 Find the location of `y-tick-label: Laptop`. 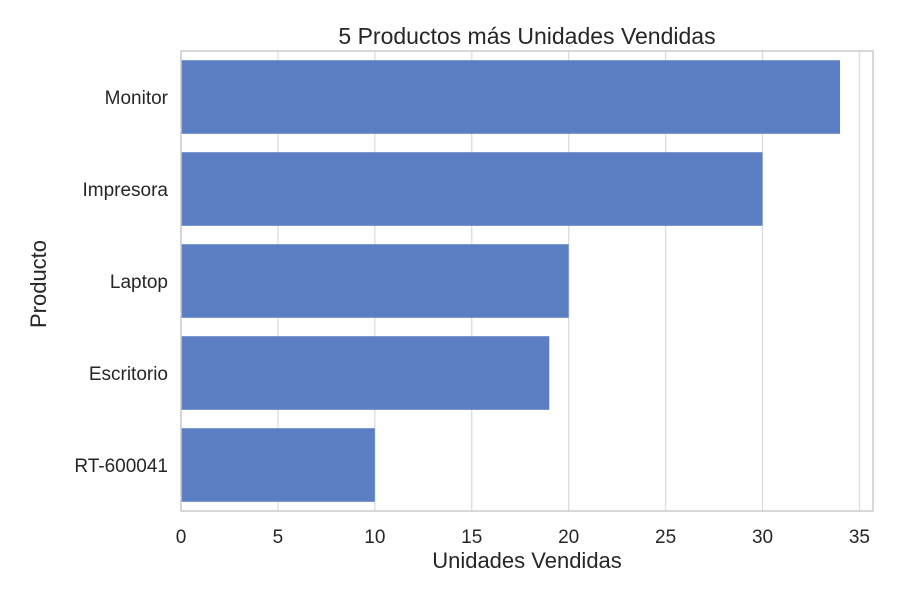

y-tick-label: Laptop is located at coordinates (139, 282).